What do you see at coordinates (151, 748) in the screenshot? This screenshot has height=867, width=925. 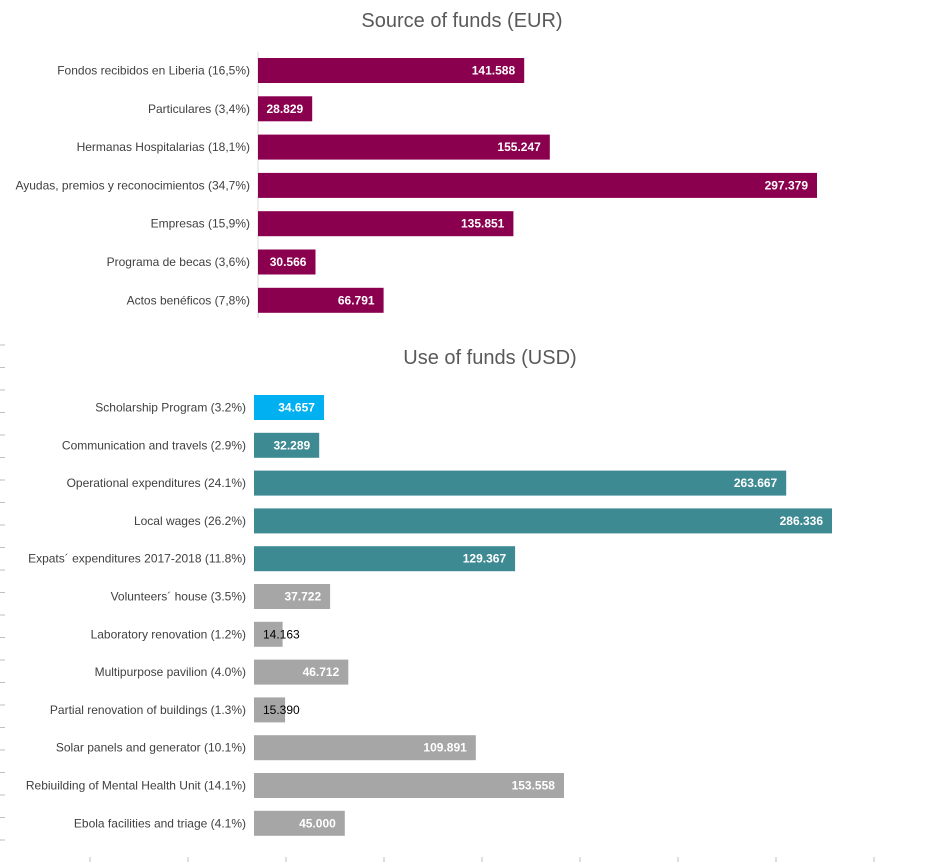 I see `use-category-label: Solar panels and generator (10.1%)` at bounding box center [151, 748].